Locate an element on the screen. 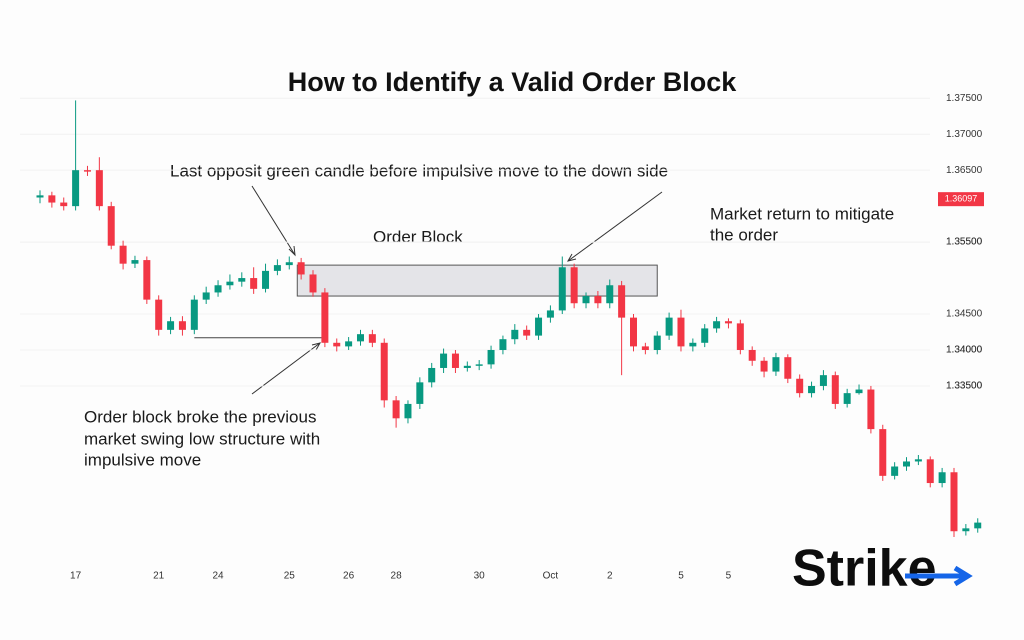 This screenshot has height=640, width=1024. annotation: the order is located at coordinates (744, 234).